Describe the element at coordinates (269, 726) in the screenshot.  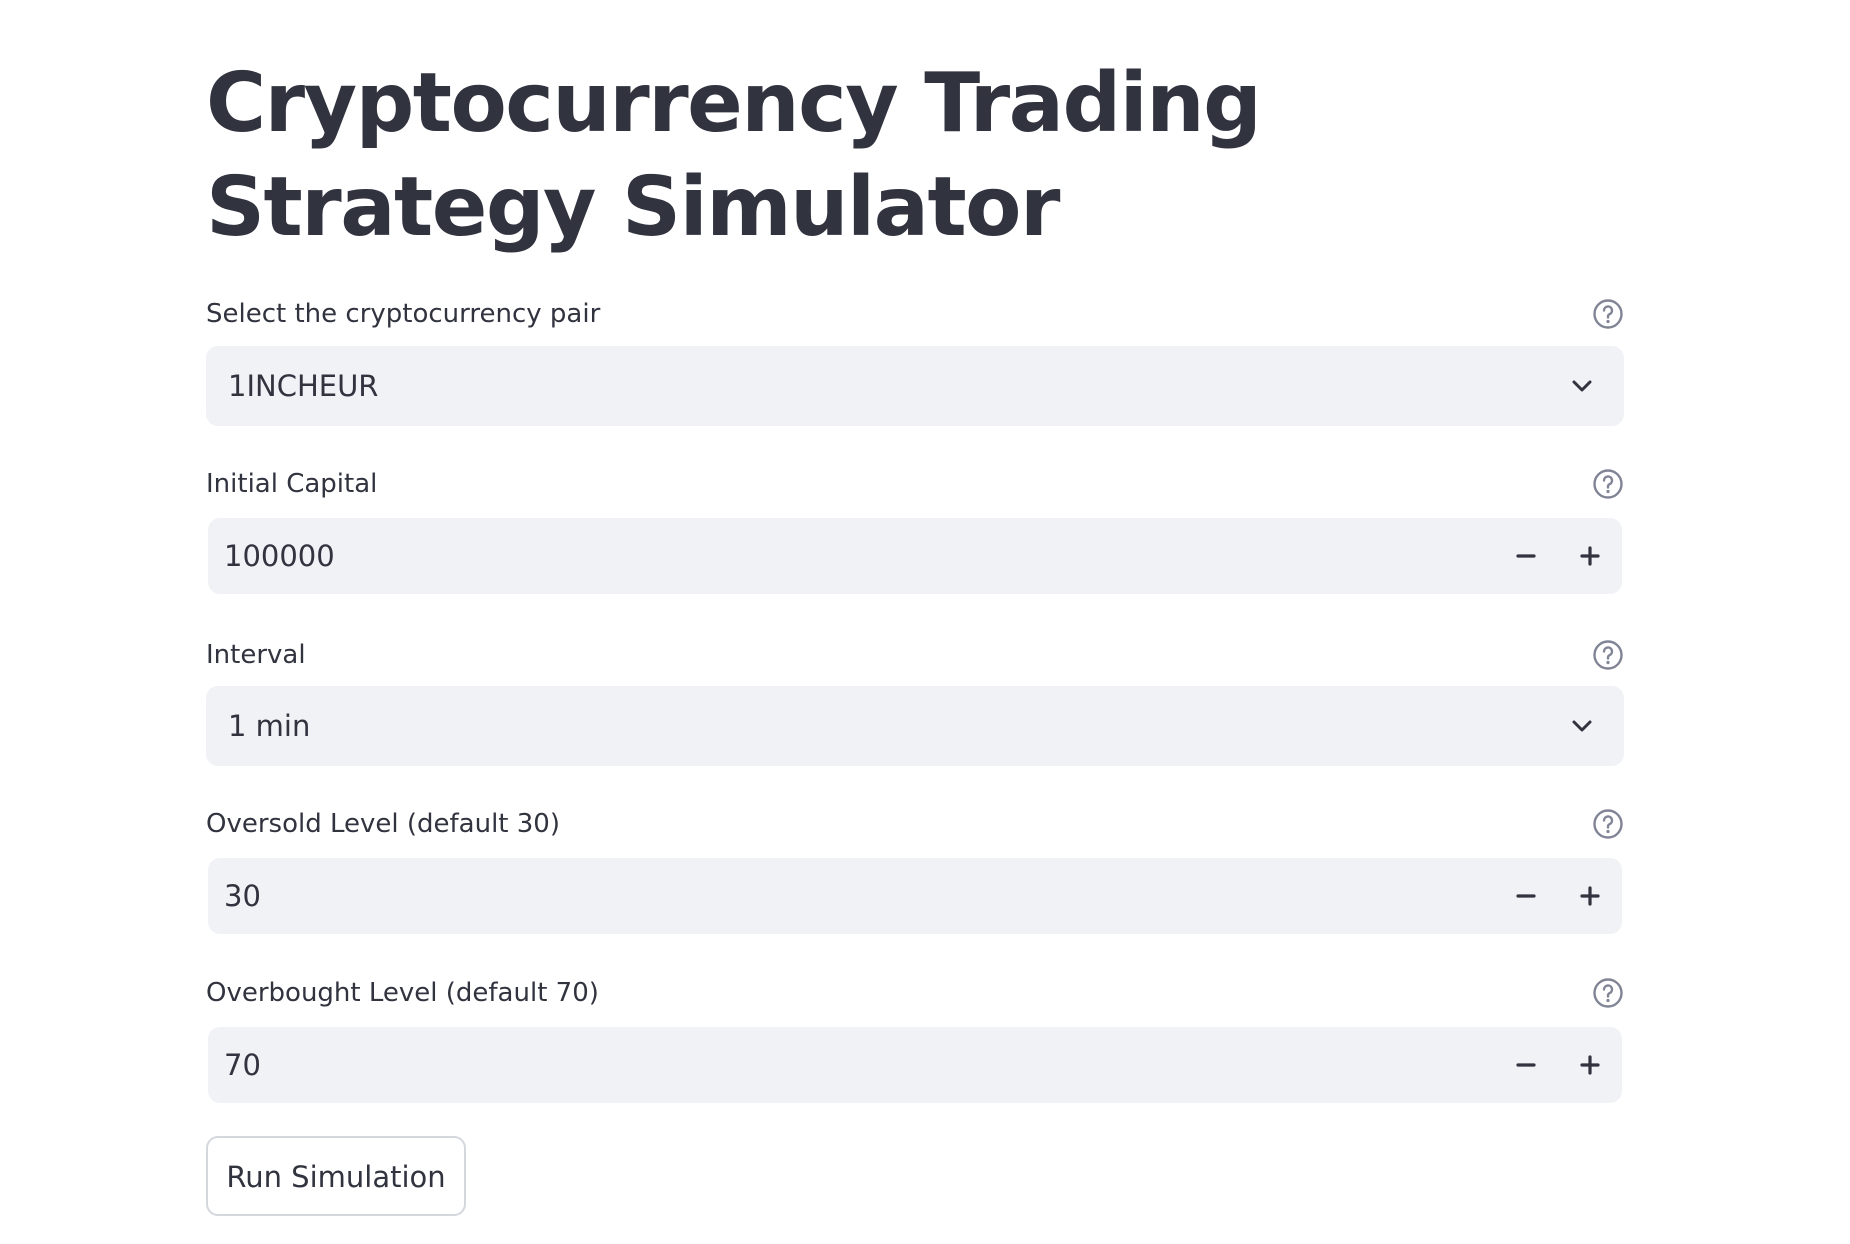
I see `interval-select-value: 1 min` at that location.